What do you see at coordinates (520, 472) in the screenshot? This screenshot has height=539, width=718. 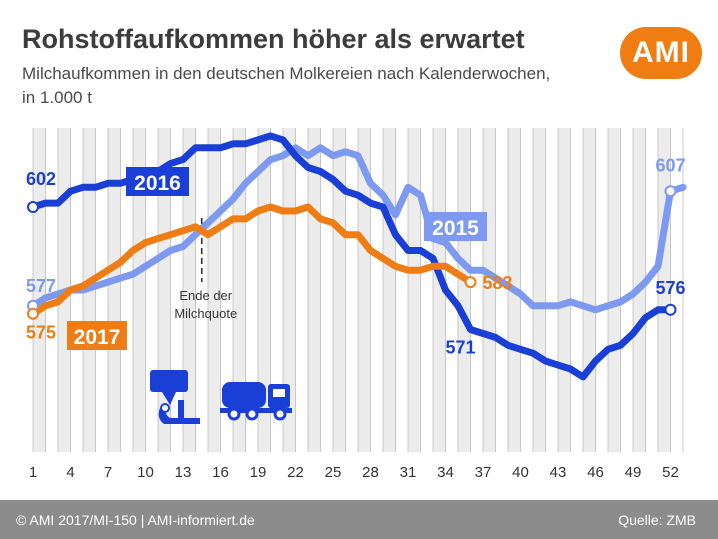 I see `x-tick-label: 40` at bounding box center [520, 472].